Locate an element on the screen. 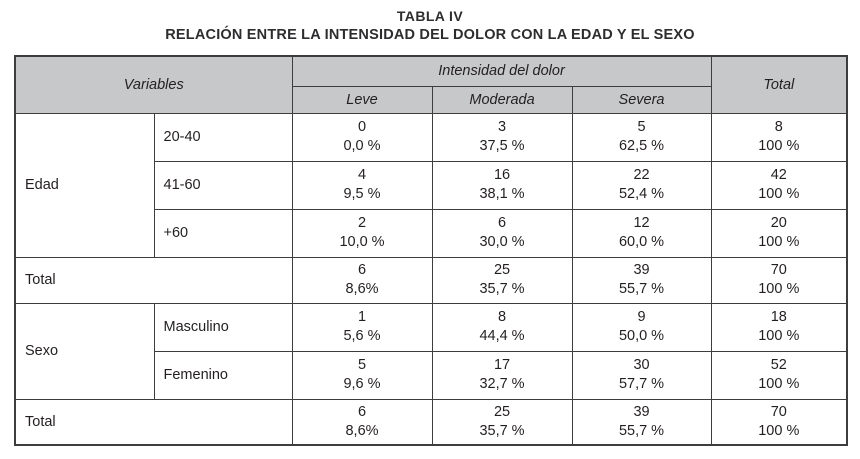  row-label: Femenino is located at coordinates (223, 375).